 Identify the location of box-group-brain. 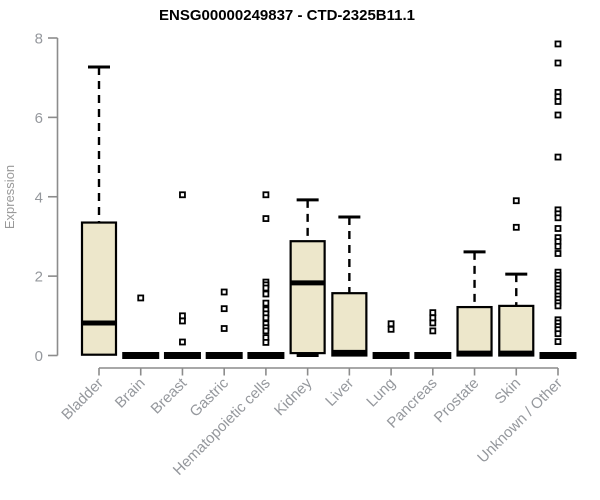
(141, 326).